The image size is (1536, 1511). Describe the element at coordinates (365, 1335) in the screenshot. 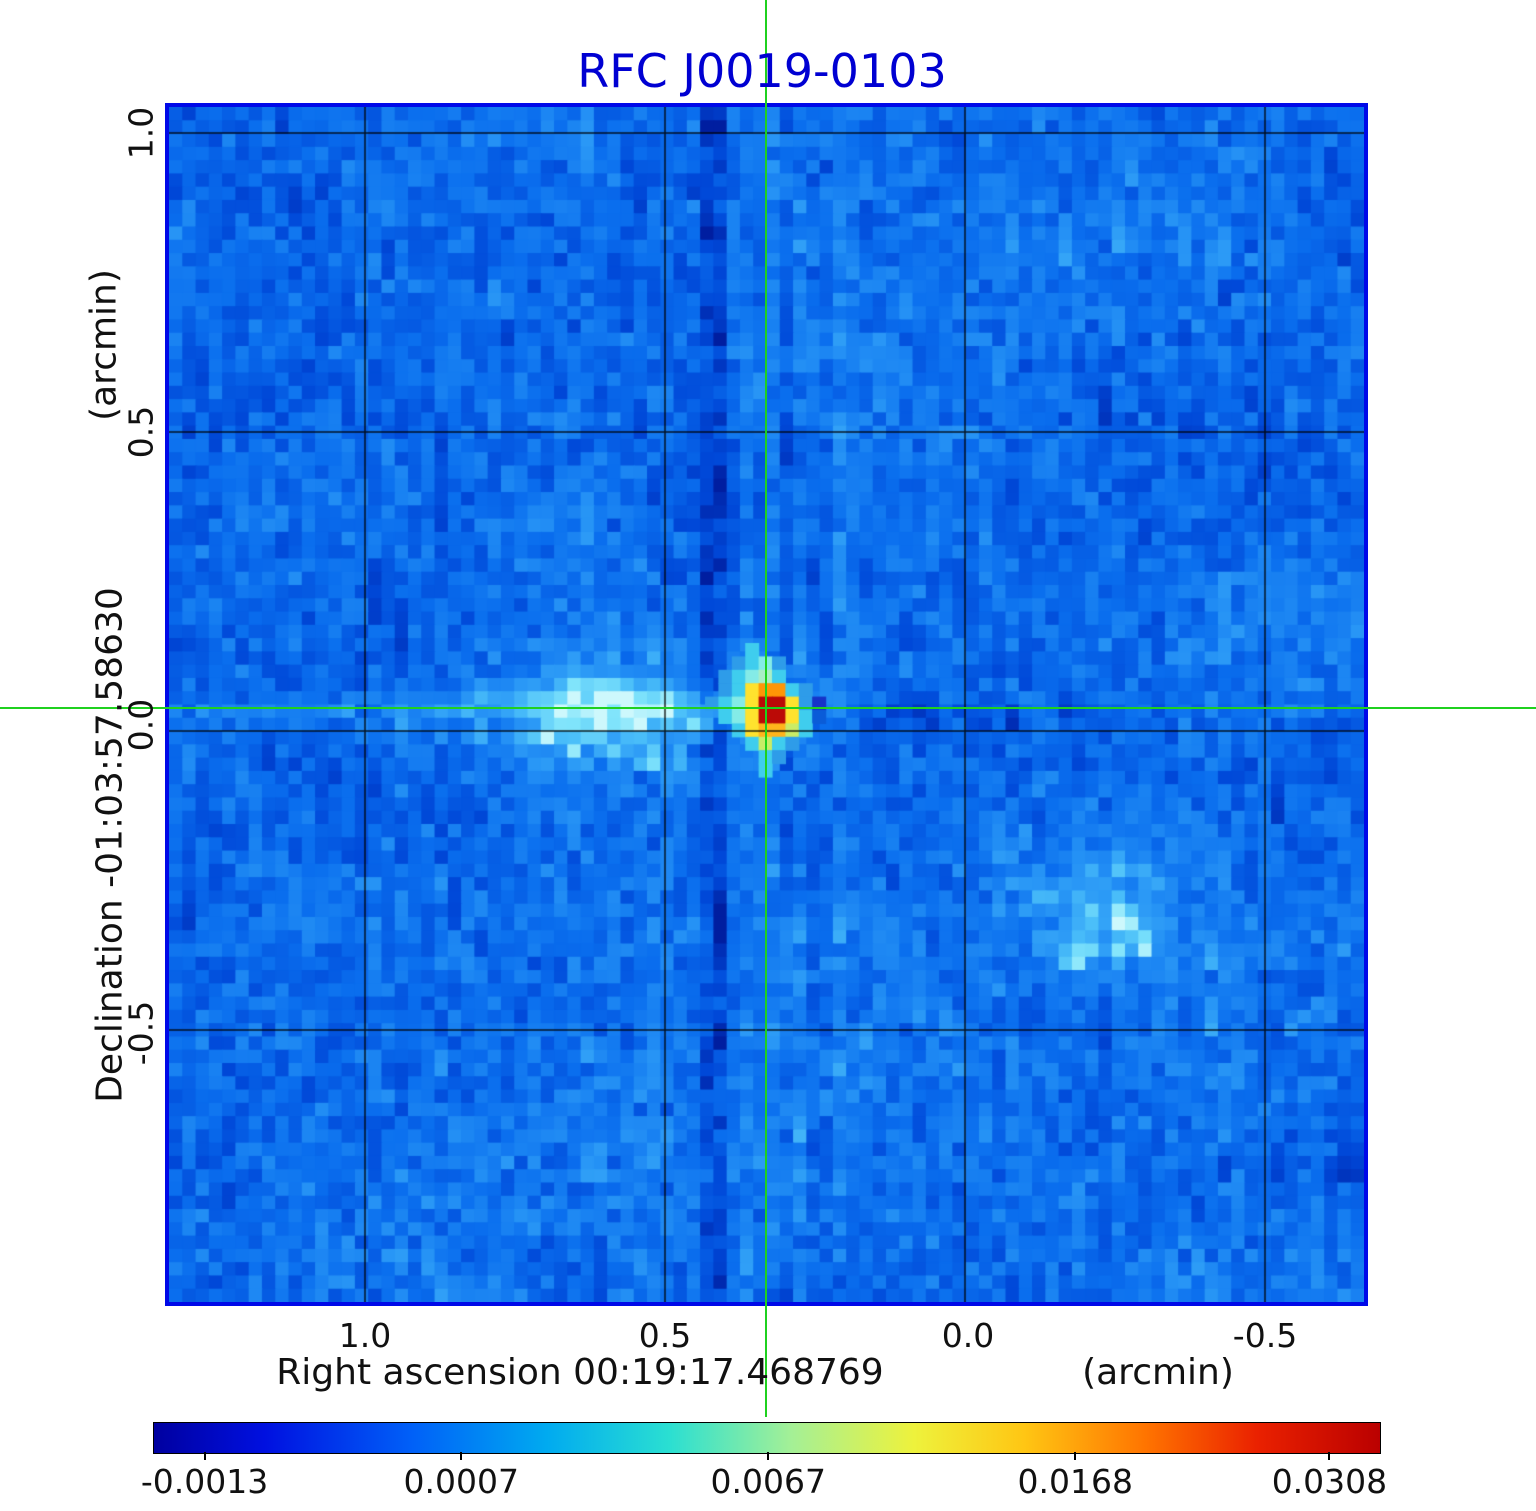

I see `x-tick-label: 1.0` at that location.